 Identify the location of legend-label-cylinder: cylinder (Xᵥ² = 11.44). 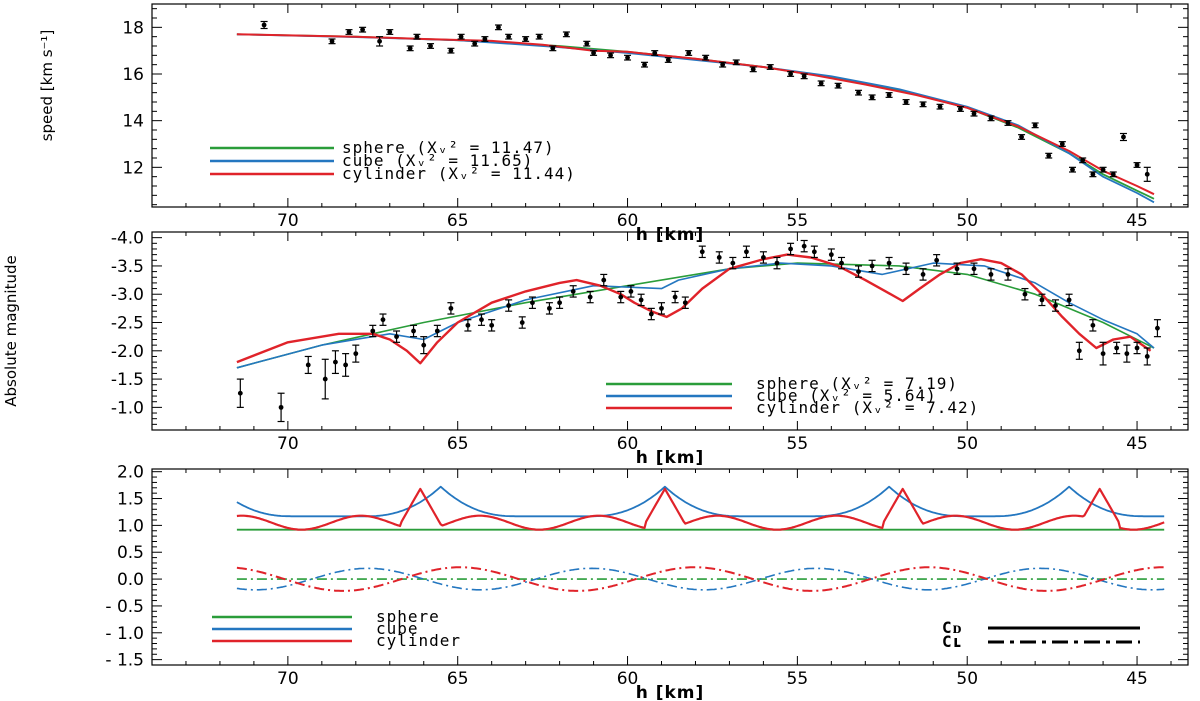
(459, 173).